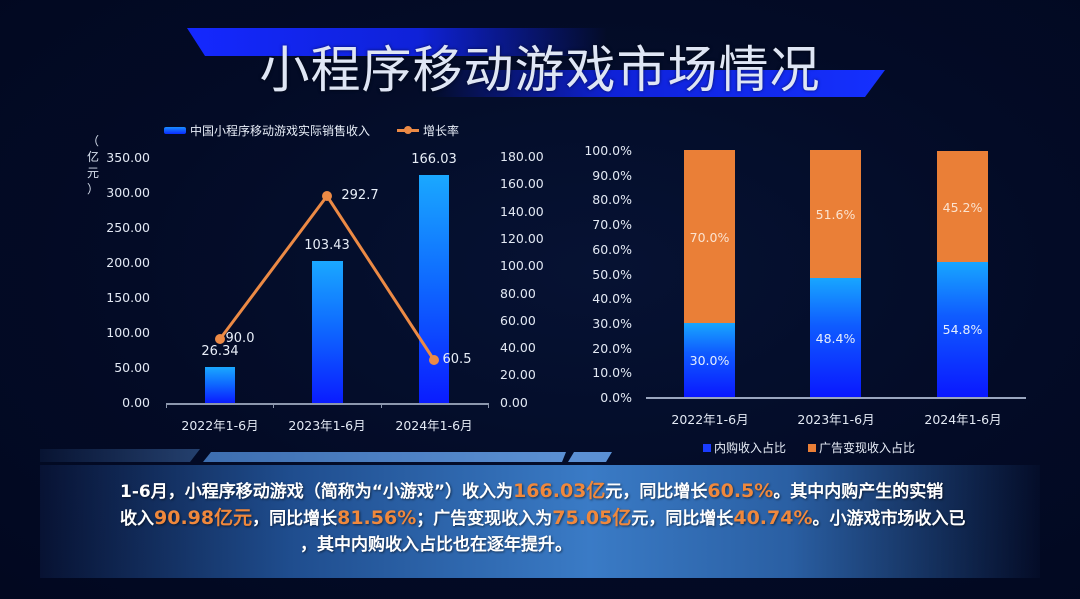 This screenshot has width=1080, height=599. Describe the element at coordinates (137, 519) in the screenshot. I see `text: 收入` at that location.